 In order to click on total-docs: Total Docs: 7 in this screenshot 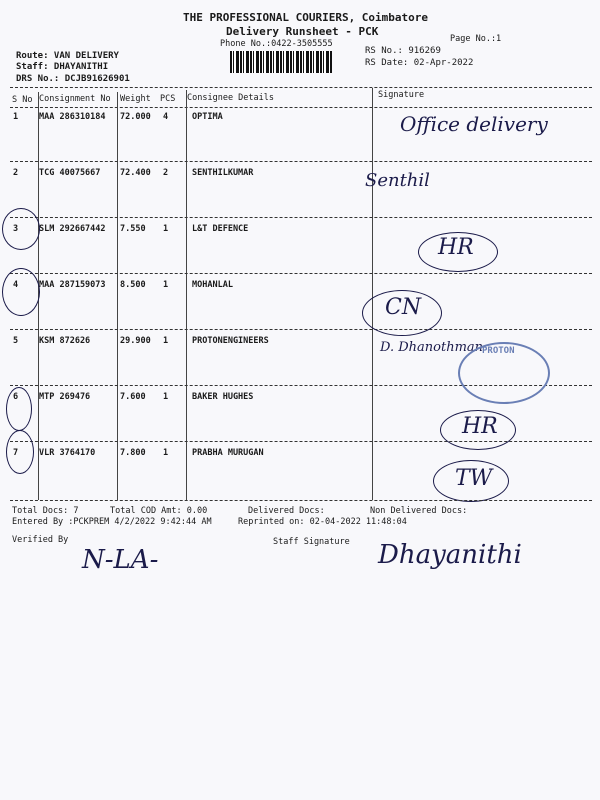, I will do `click(45, 511)`.